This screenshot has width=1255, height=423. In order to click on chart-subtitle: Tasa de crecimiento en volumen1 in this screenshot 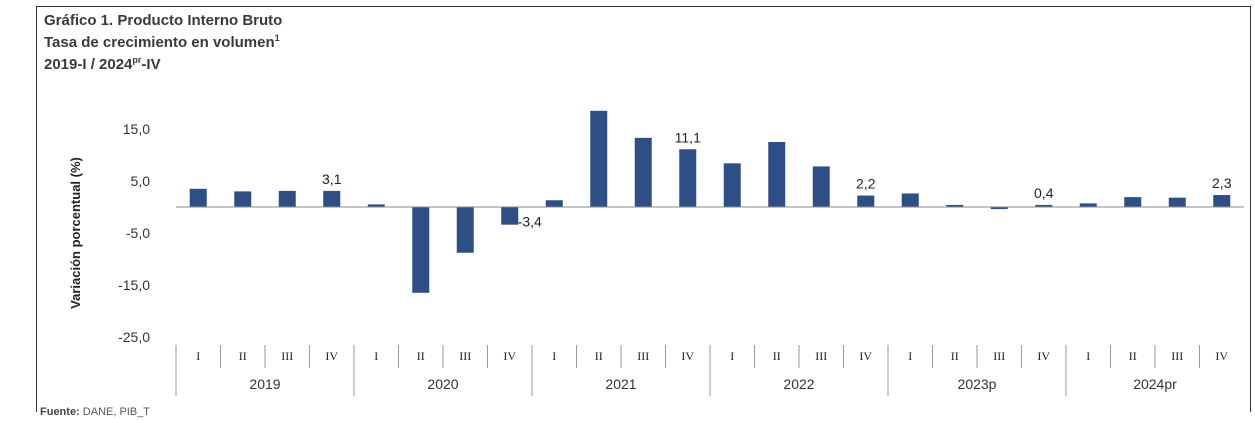, I will do `click(162, 42)`.